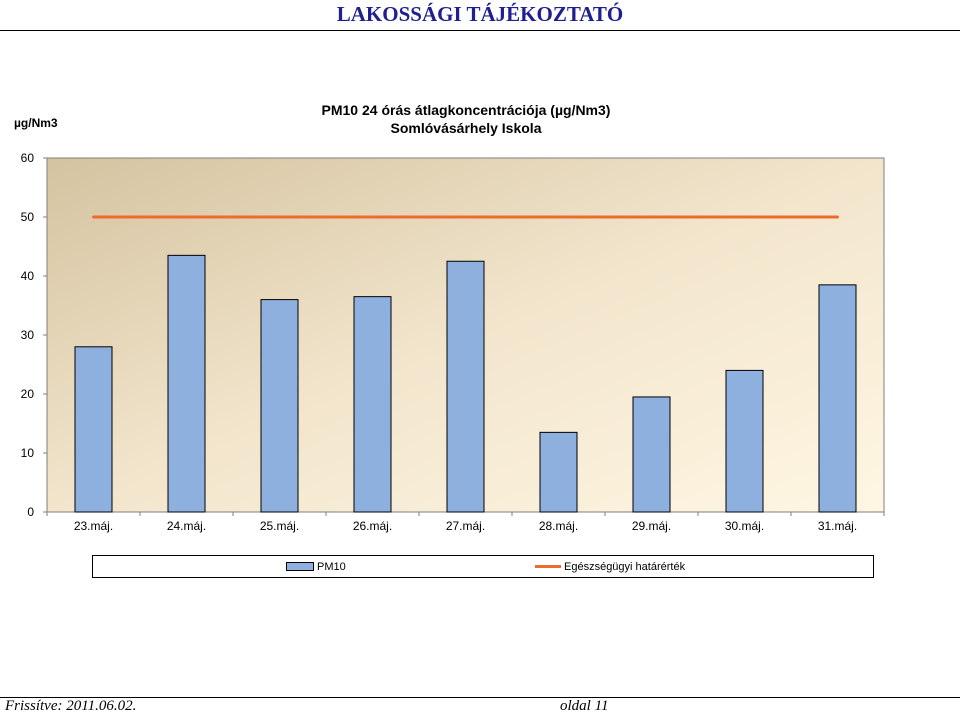 The height and width of the screenshot is (715, 960). What do you see at coordinates (372, 526) in the screenshot?
I see `x-tick-label: 26.máj.` at bounding box center [372, 526].